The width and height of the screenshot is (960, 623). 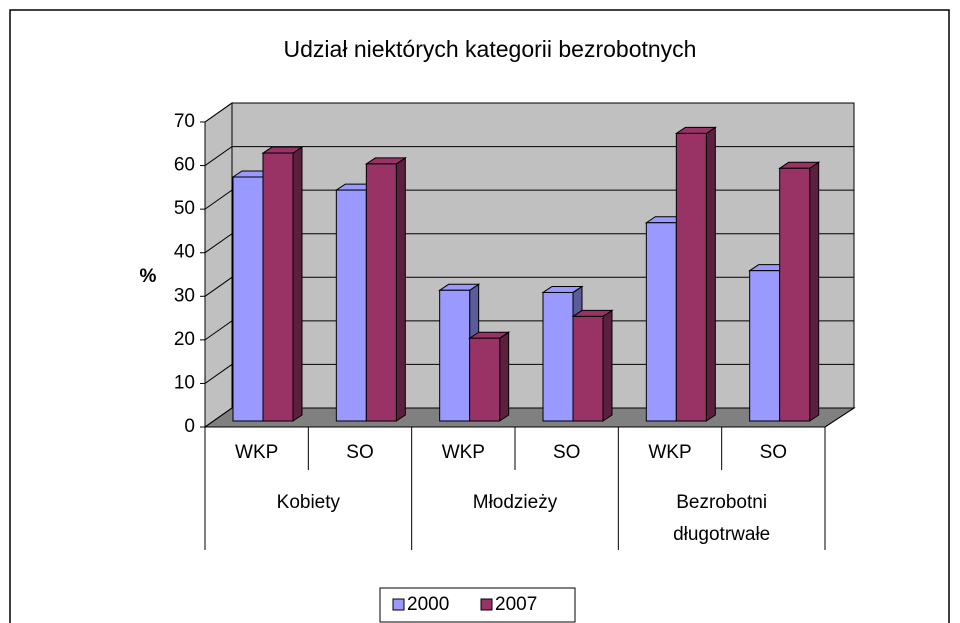 I want to click on side-wall, so click(x=218, y=265).